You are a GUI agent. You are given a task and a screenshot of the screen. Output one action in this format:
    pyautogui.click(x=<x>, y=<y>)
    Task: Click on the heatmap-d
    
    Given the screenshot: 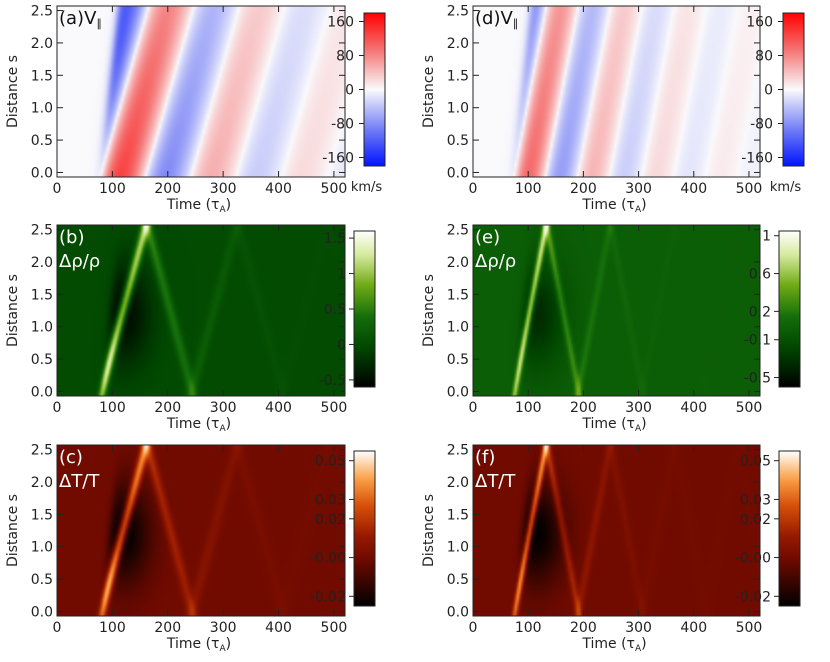 What is the action you would take?
    pyautogui.click(x=616, y=91)
    